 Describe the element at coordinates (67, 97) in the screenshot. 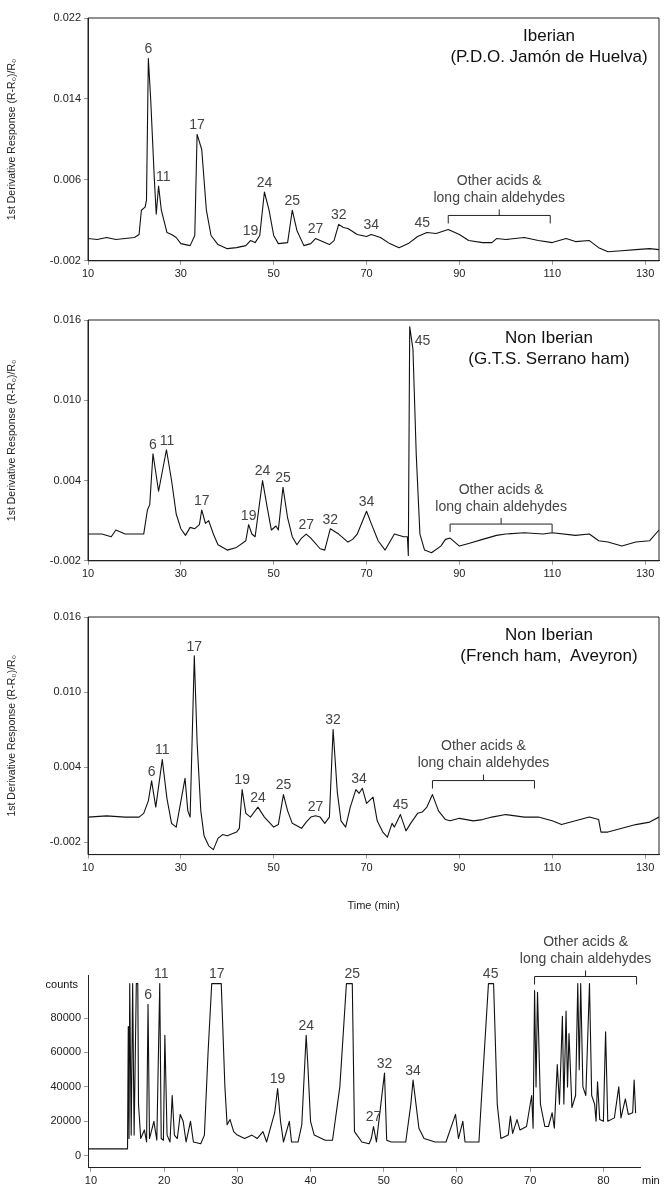

I see `y-tick-label: 0.014` at that location.